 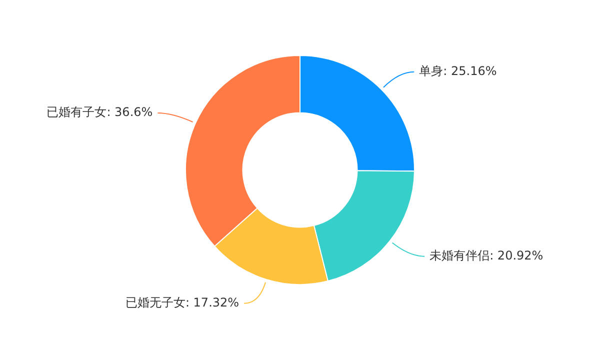 I want to click on slice-label: 未婚有伴侣: 20.92%, so click(x=487, y=255).